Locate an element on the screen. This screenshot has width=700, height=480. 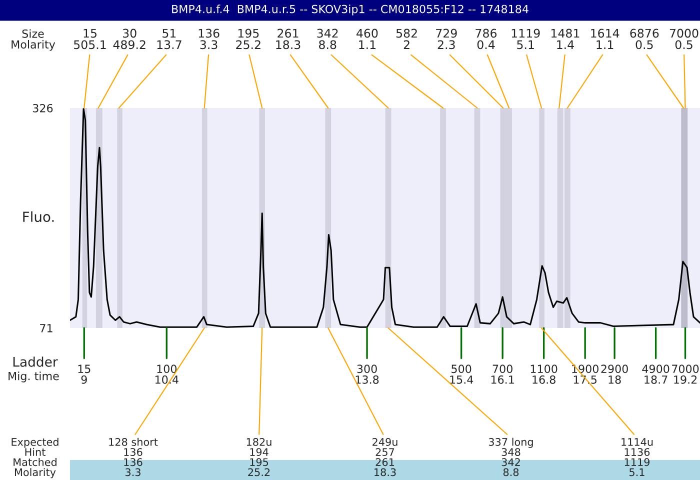
annotation: 1114u 1136 1119 5.1 is located at coordinates (637, 457).